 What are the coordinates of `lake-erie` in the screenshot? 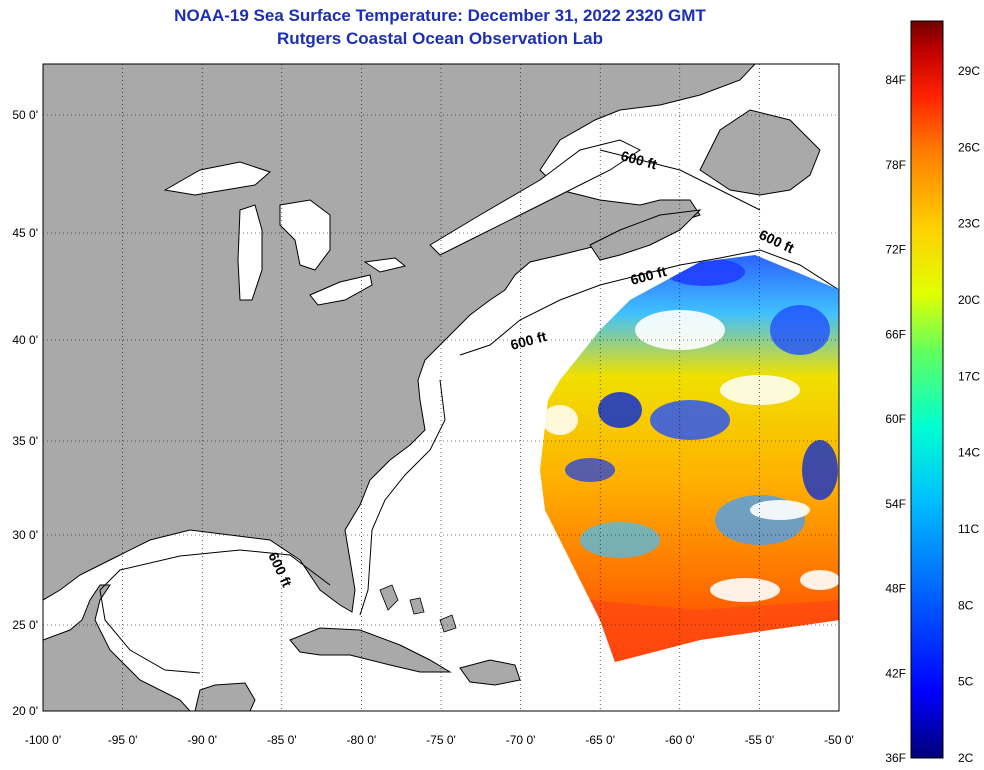 It's located at (341, 290).